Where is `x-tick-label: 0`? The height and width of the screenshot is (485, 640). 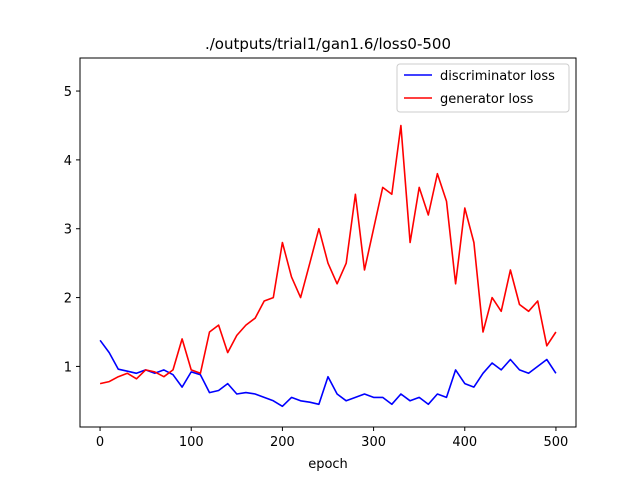
x-tick-label: 0 is located at coordinates (100, 442).